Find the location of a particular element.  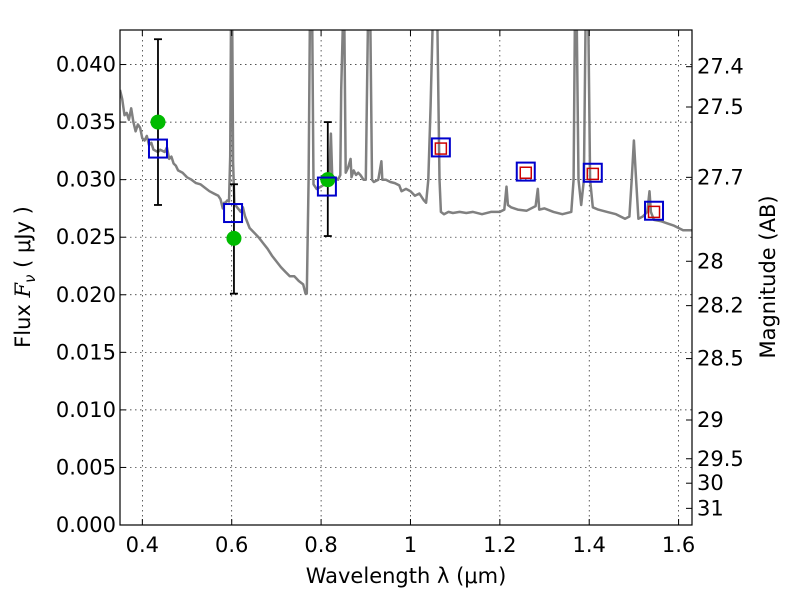

y2-tick-label: 29 is located at coordinates (710, 420).